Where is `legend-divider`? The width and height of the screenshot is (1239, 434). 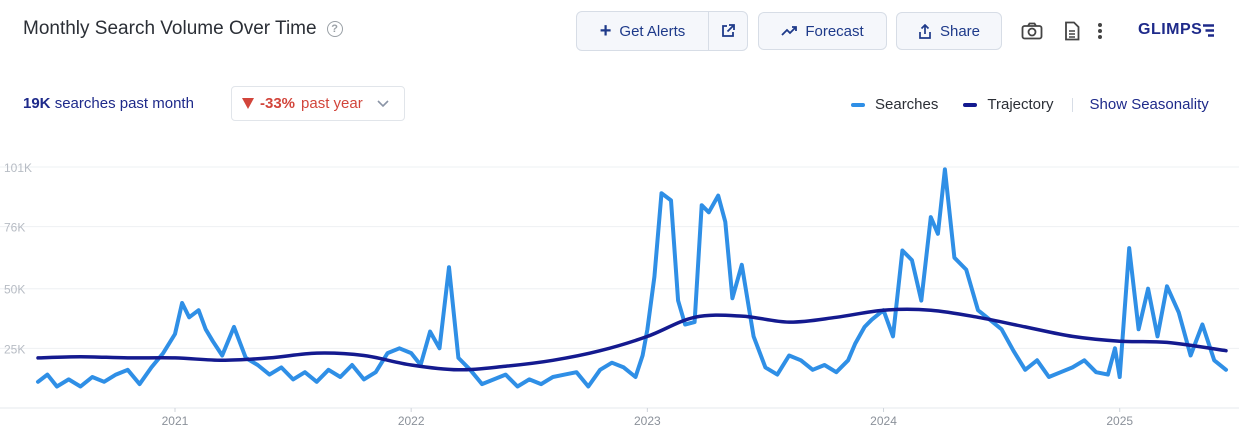 legend-divider is located at coordinates (1072, 104).